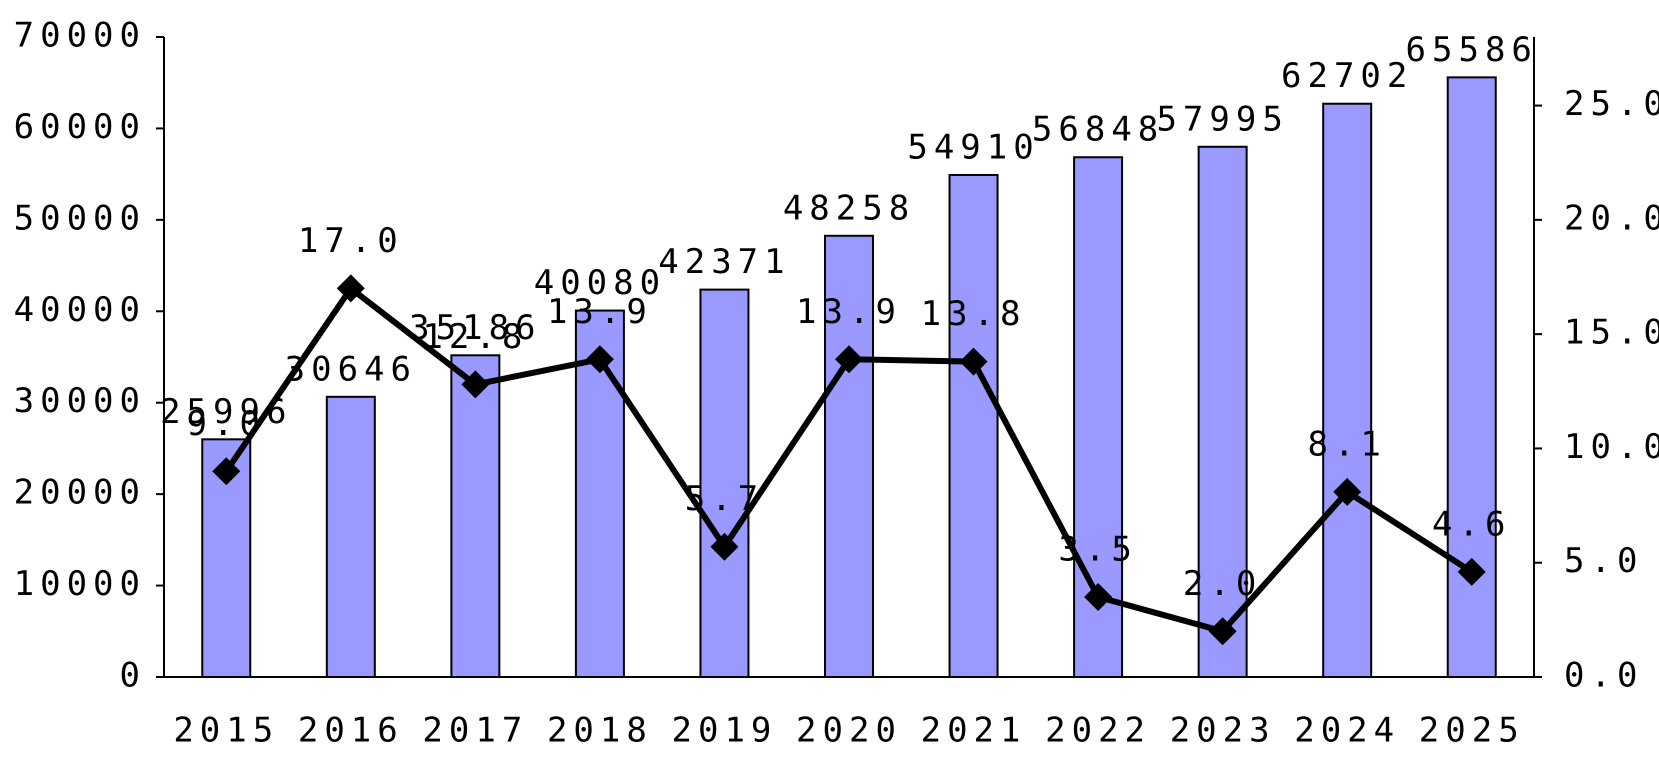 The height and width of the screenshot is (762, 1659). I want to click on line-value-label: 12.8, so click(475, 337).